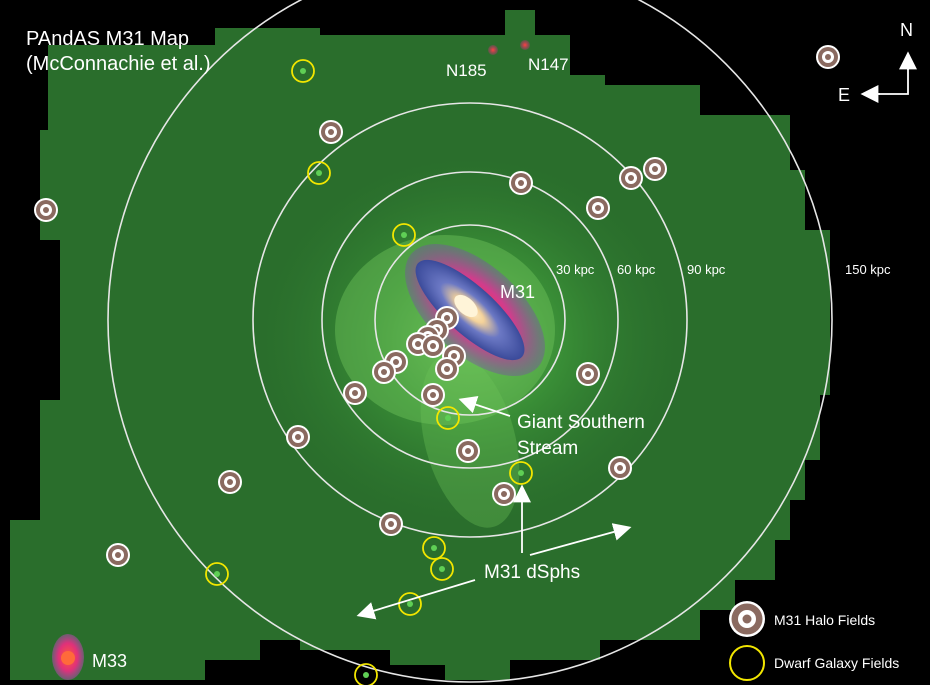  I want to click on map-title-line2: (McConnachie et al.), so click(118, 64).